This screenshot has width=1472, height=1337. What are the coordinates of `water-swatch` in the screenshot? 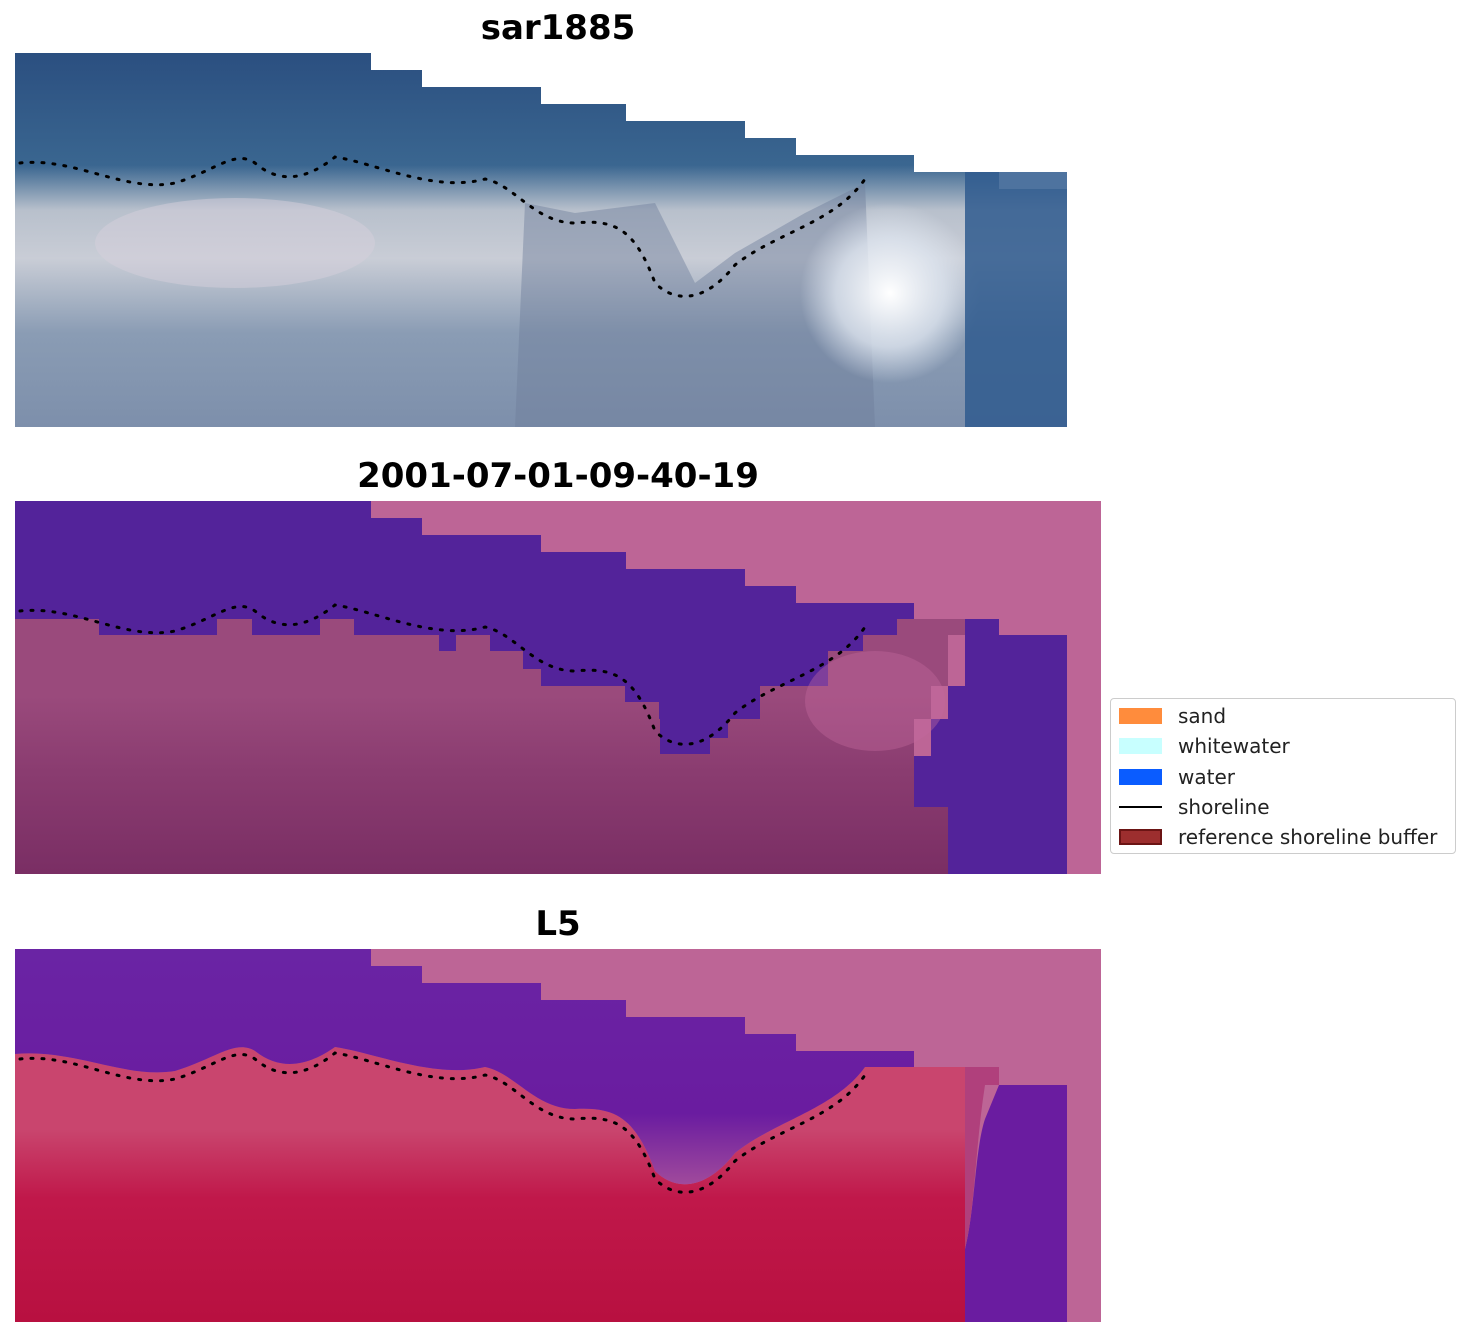 It's located at (1140, 777).